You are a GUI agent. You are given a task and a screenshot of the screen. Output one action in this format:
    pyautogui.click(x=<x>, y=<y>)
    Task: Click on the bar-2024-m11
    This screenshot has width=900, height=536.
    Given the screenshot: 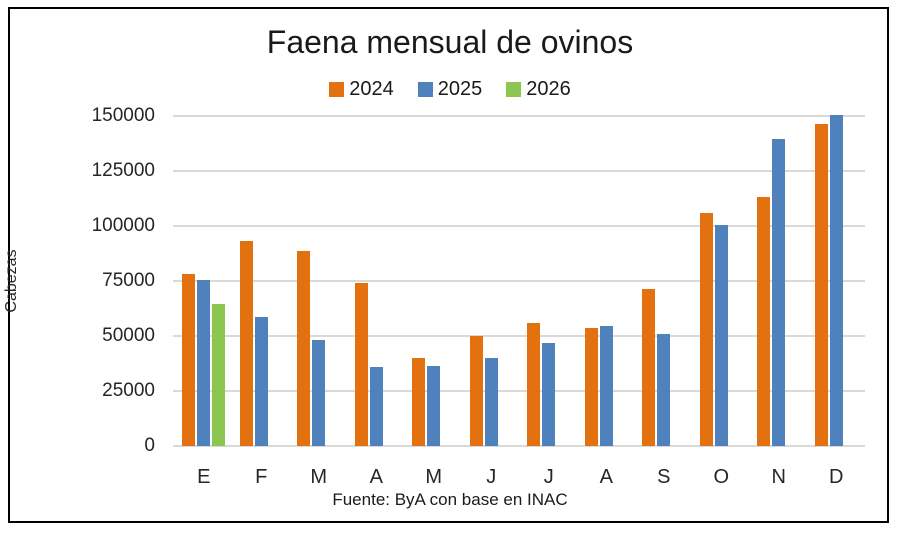 What is the action you would take?
    pyautogui.click(x=764, y=321)
    